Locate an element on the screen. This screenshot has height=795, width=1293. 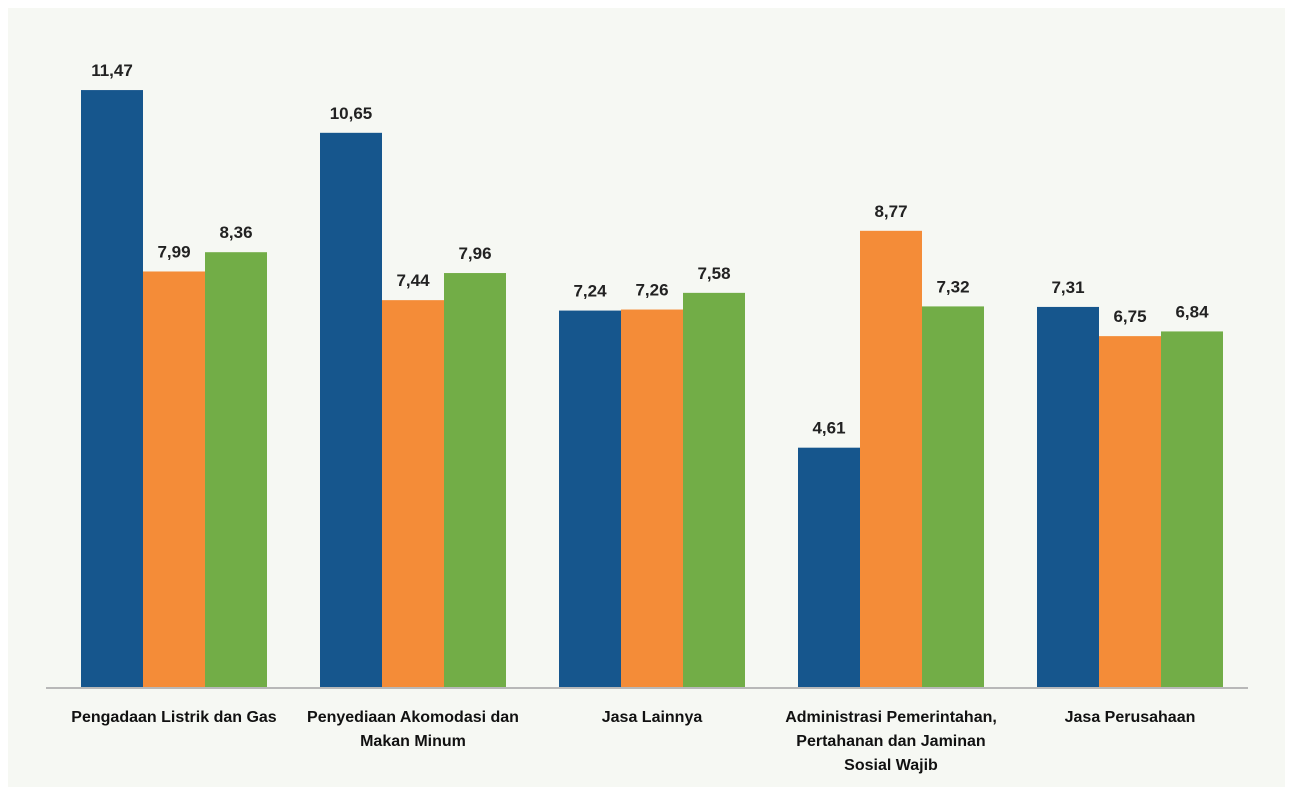
value-label: 7,58 is located at coordinates (713, 273).